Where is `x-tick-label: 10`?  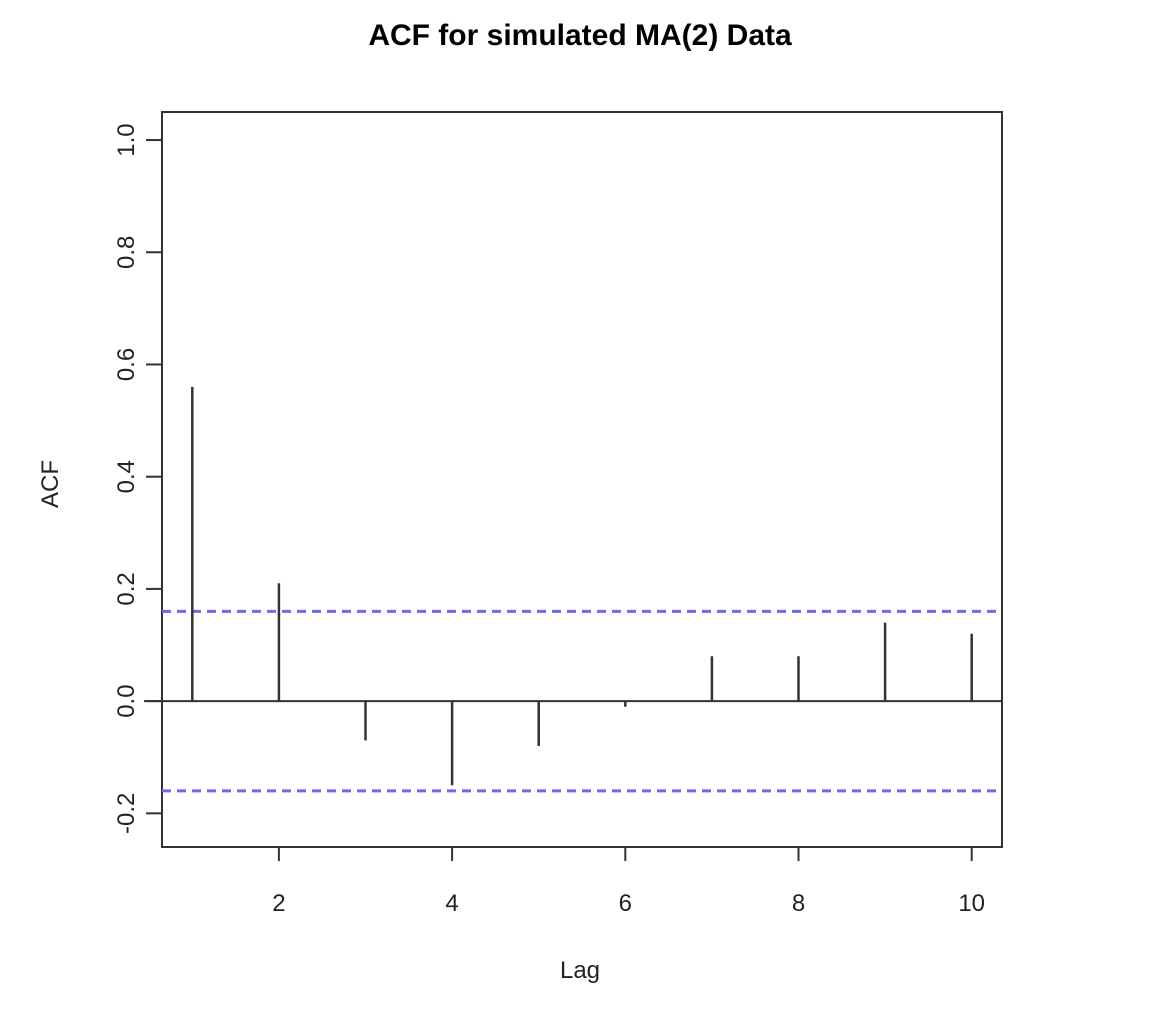 x-tick-label: 10 is located at coordinates (971, 903).